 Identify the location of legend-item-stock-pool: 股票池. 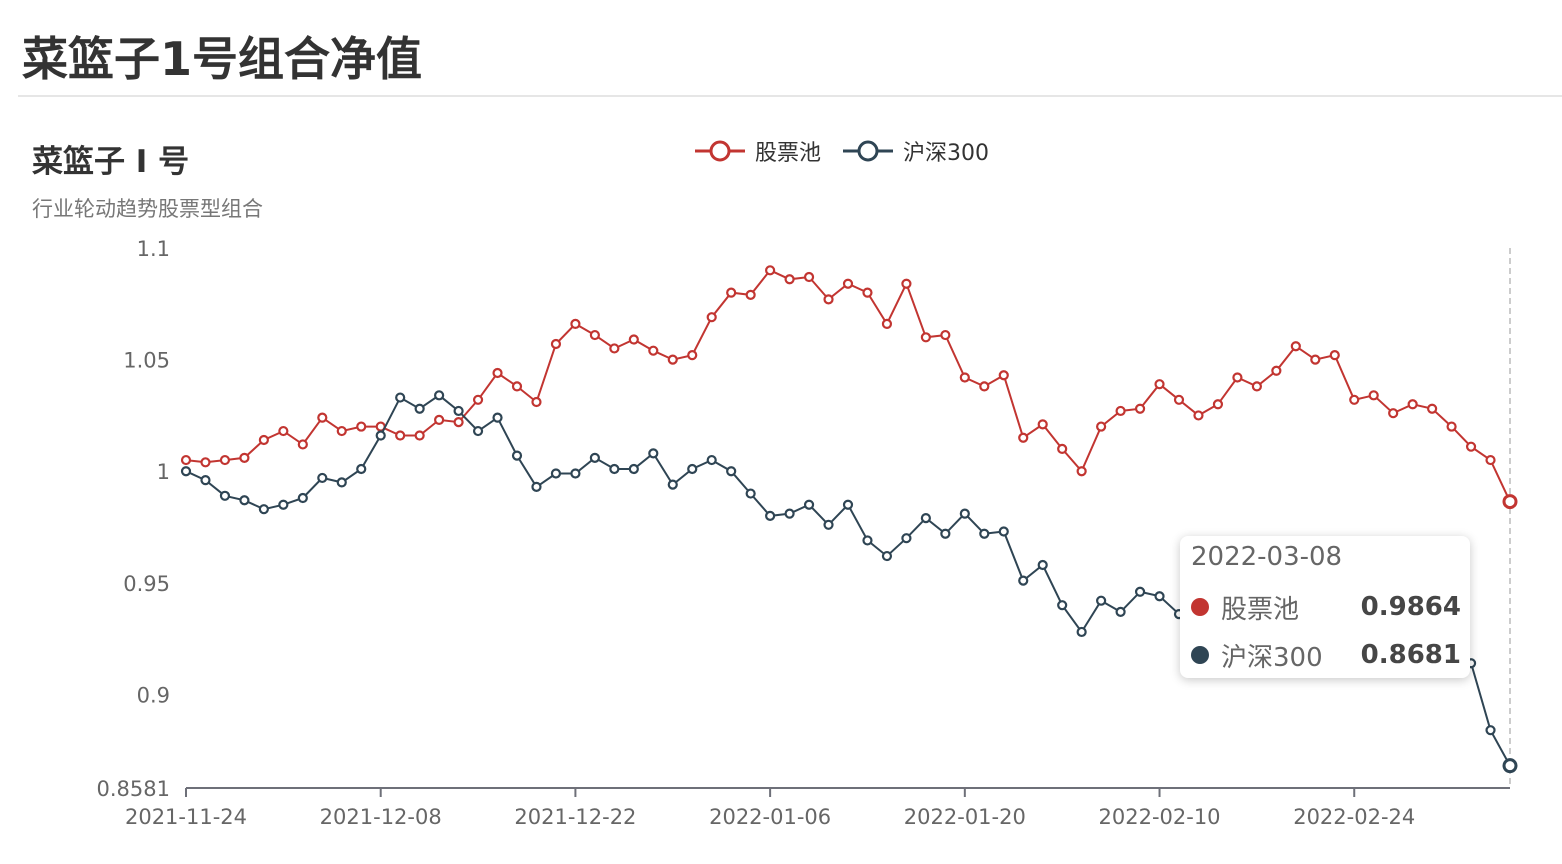
(758, 151).